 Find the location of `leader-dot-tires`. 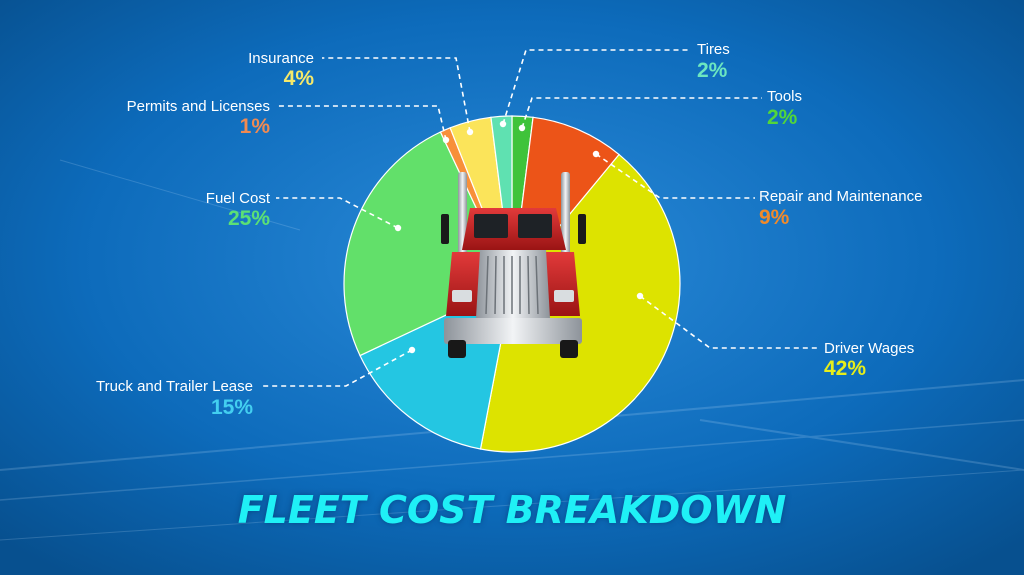

leader-dot-tires is located at coordinates (503, 124).